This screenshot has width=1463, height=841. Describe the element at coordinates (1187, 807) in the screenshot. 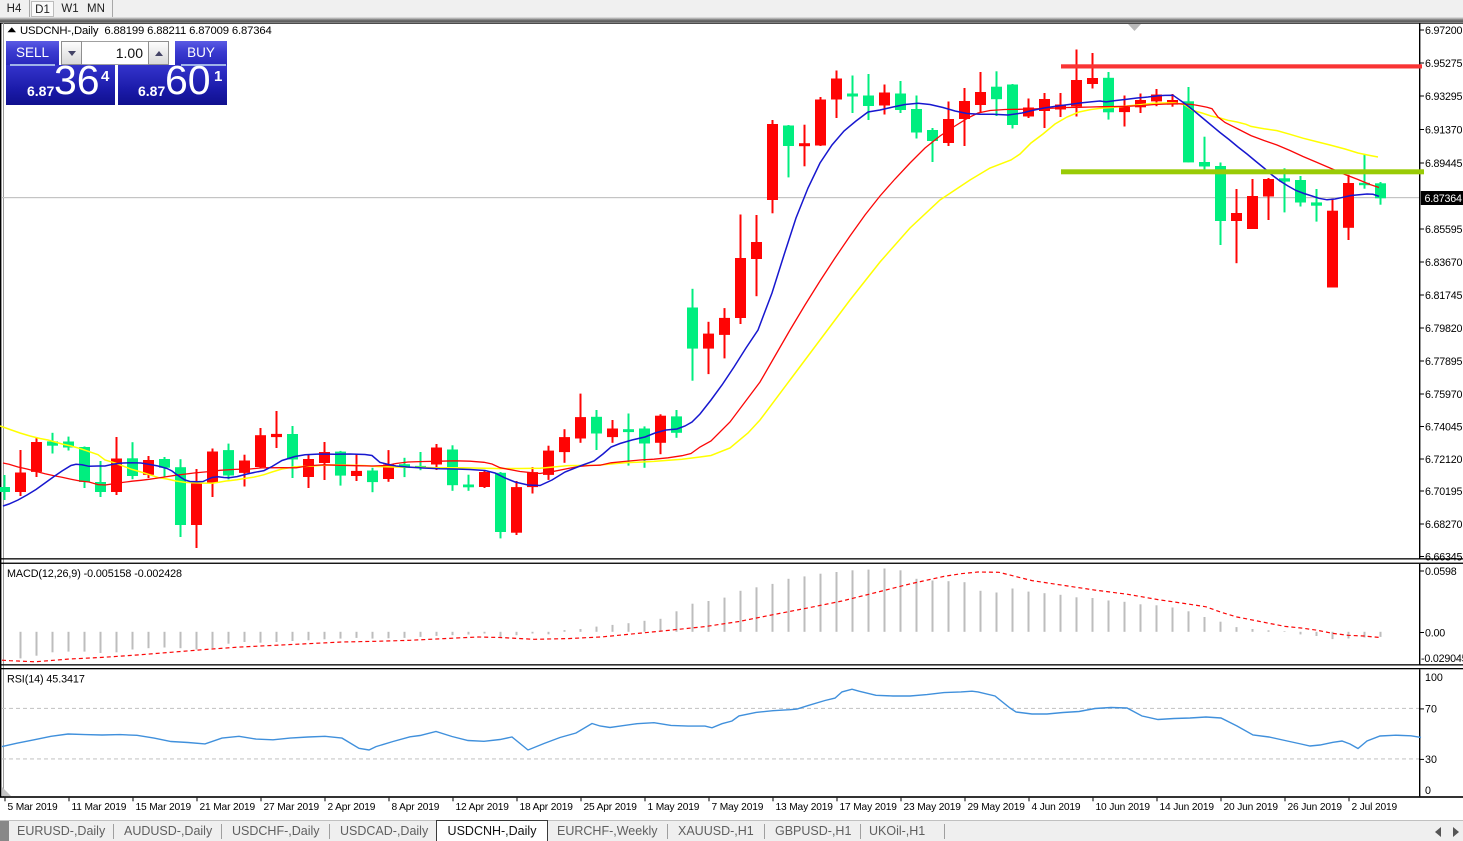

I see `svg-text: 14 Jun 2019` at that location.